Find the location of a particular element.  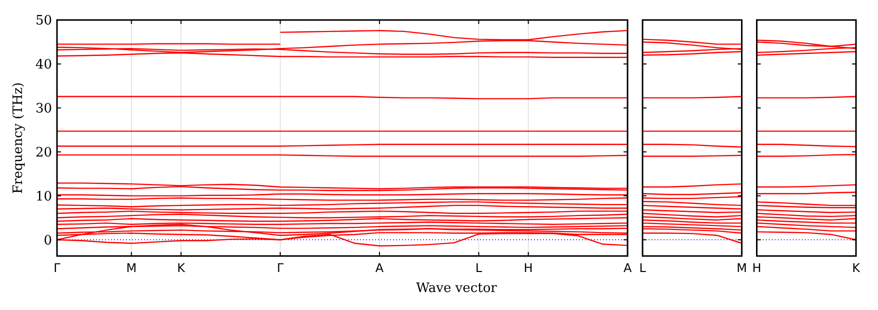

y-tick-label: 40 is located at coordinates (43, 65).